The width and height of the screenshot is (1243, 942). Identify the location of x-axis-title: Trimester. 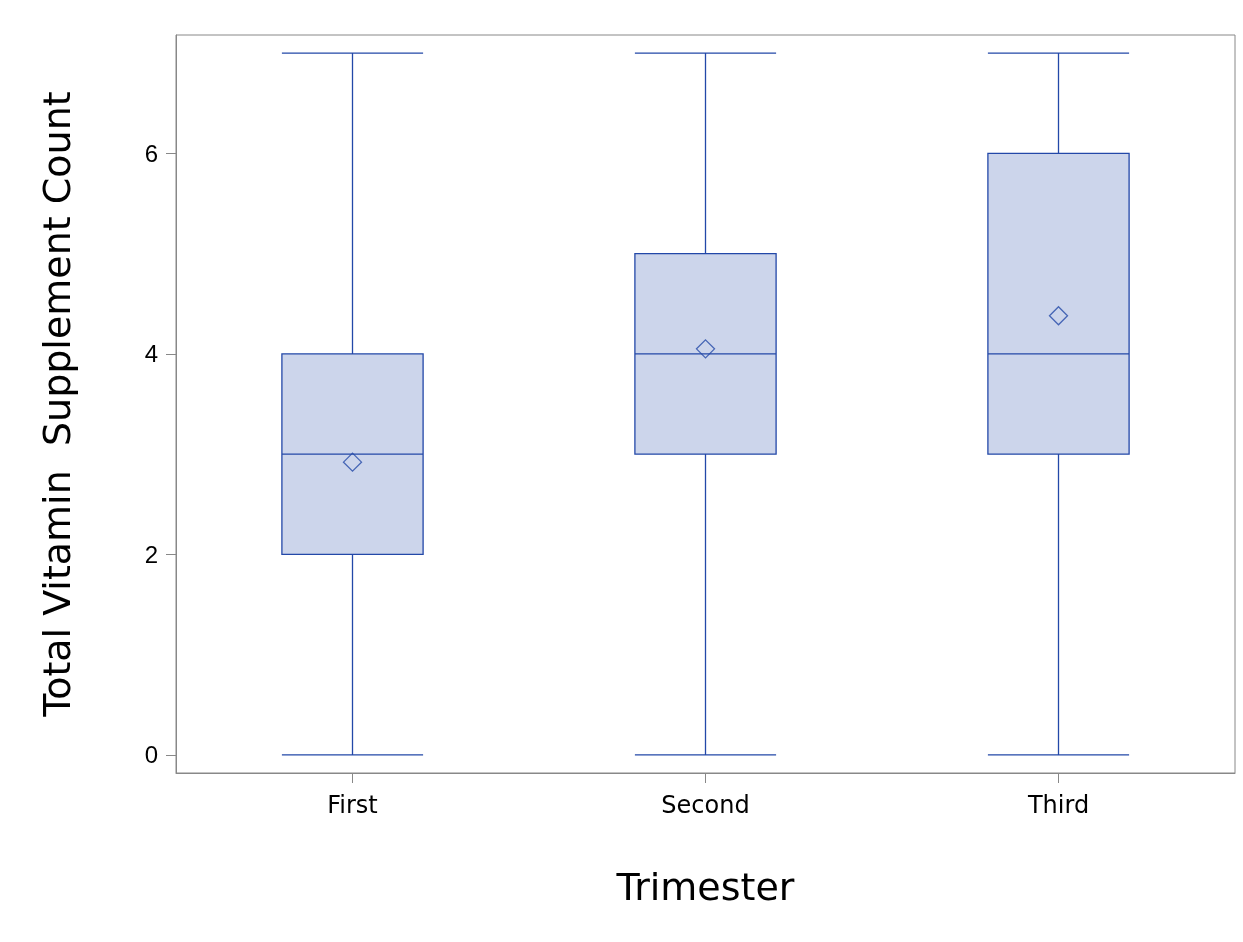
(705, 887).